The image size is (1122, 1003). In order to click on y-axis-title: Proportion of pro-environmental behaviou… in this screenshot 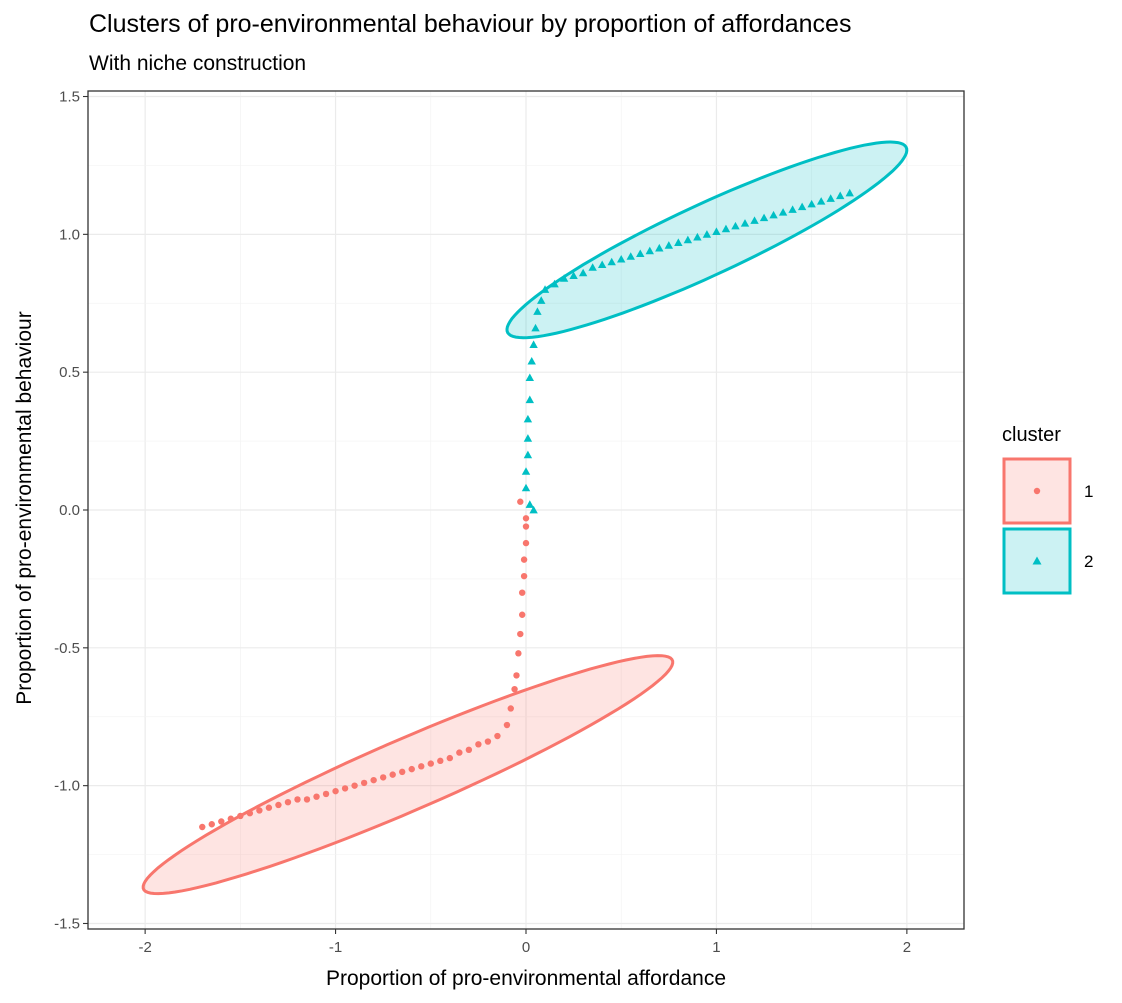, I will do `click(24, 507)`.